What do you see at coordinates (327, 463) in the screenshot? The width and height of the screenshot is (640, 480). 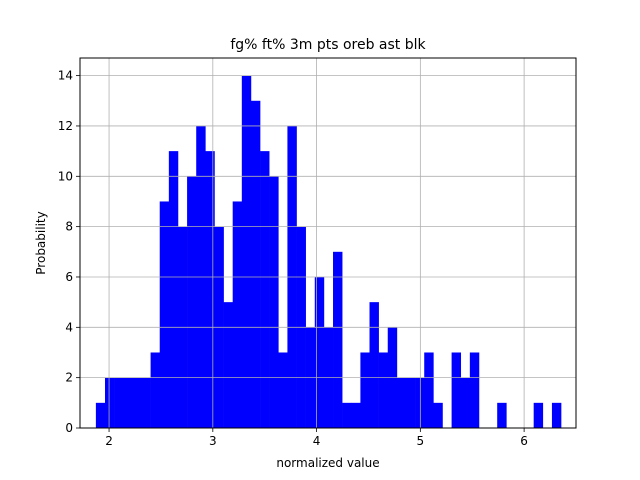 I see `x-axis-label: normalized value` at bounding box center [327, 463].